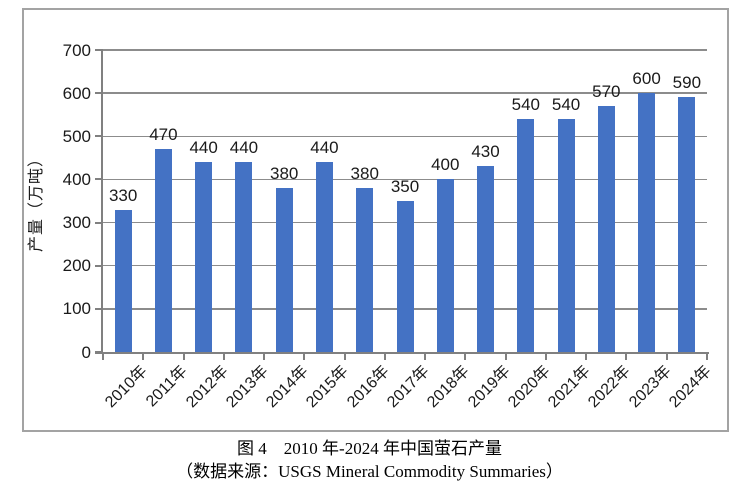  Describe the element at coordinates (402, 353) in the screenshot. I see `x-axis-line` at that location.